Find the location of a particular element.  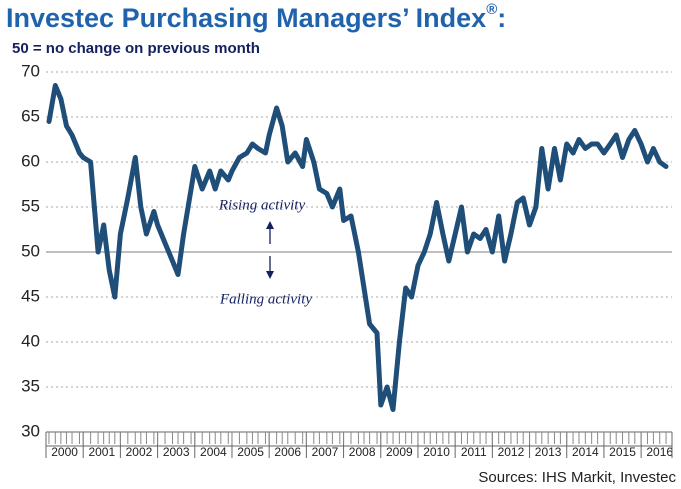

title-main: Investec Purchasing Managers’ Index is located at coordinates (246, 18).